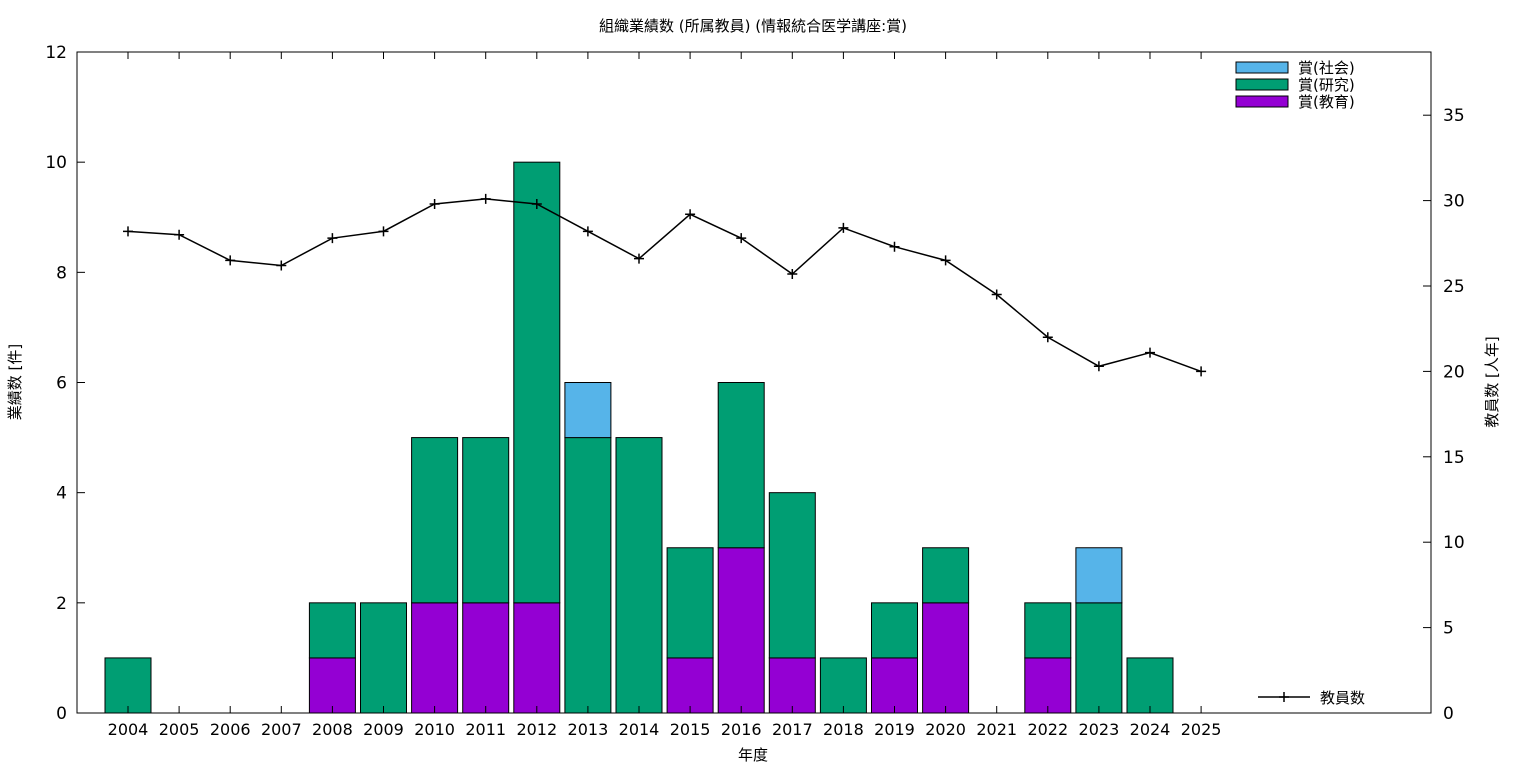 This screenshot has height=768, width=1536. I want to click on y2-tick-label: 30, so click(1454, 202).